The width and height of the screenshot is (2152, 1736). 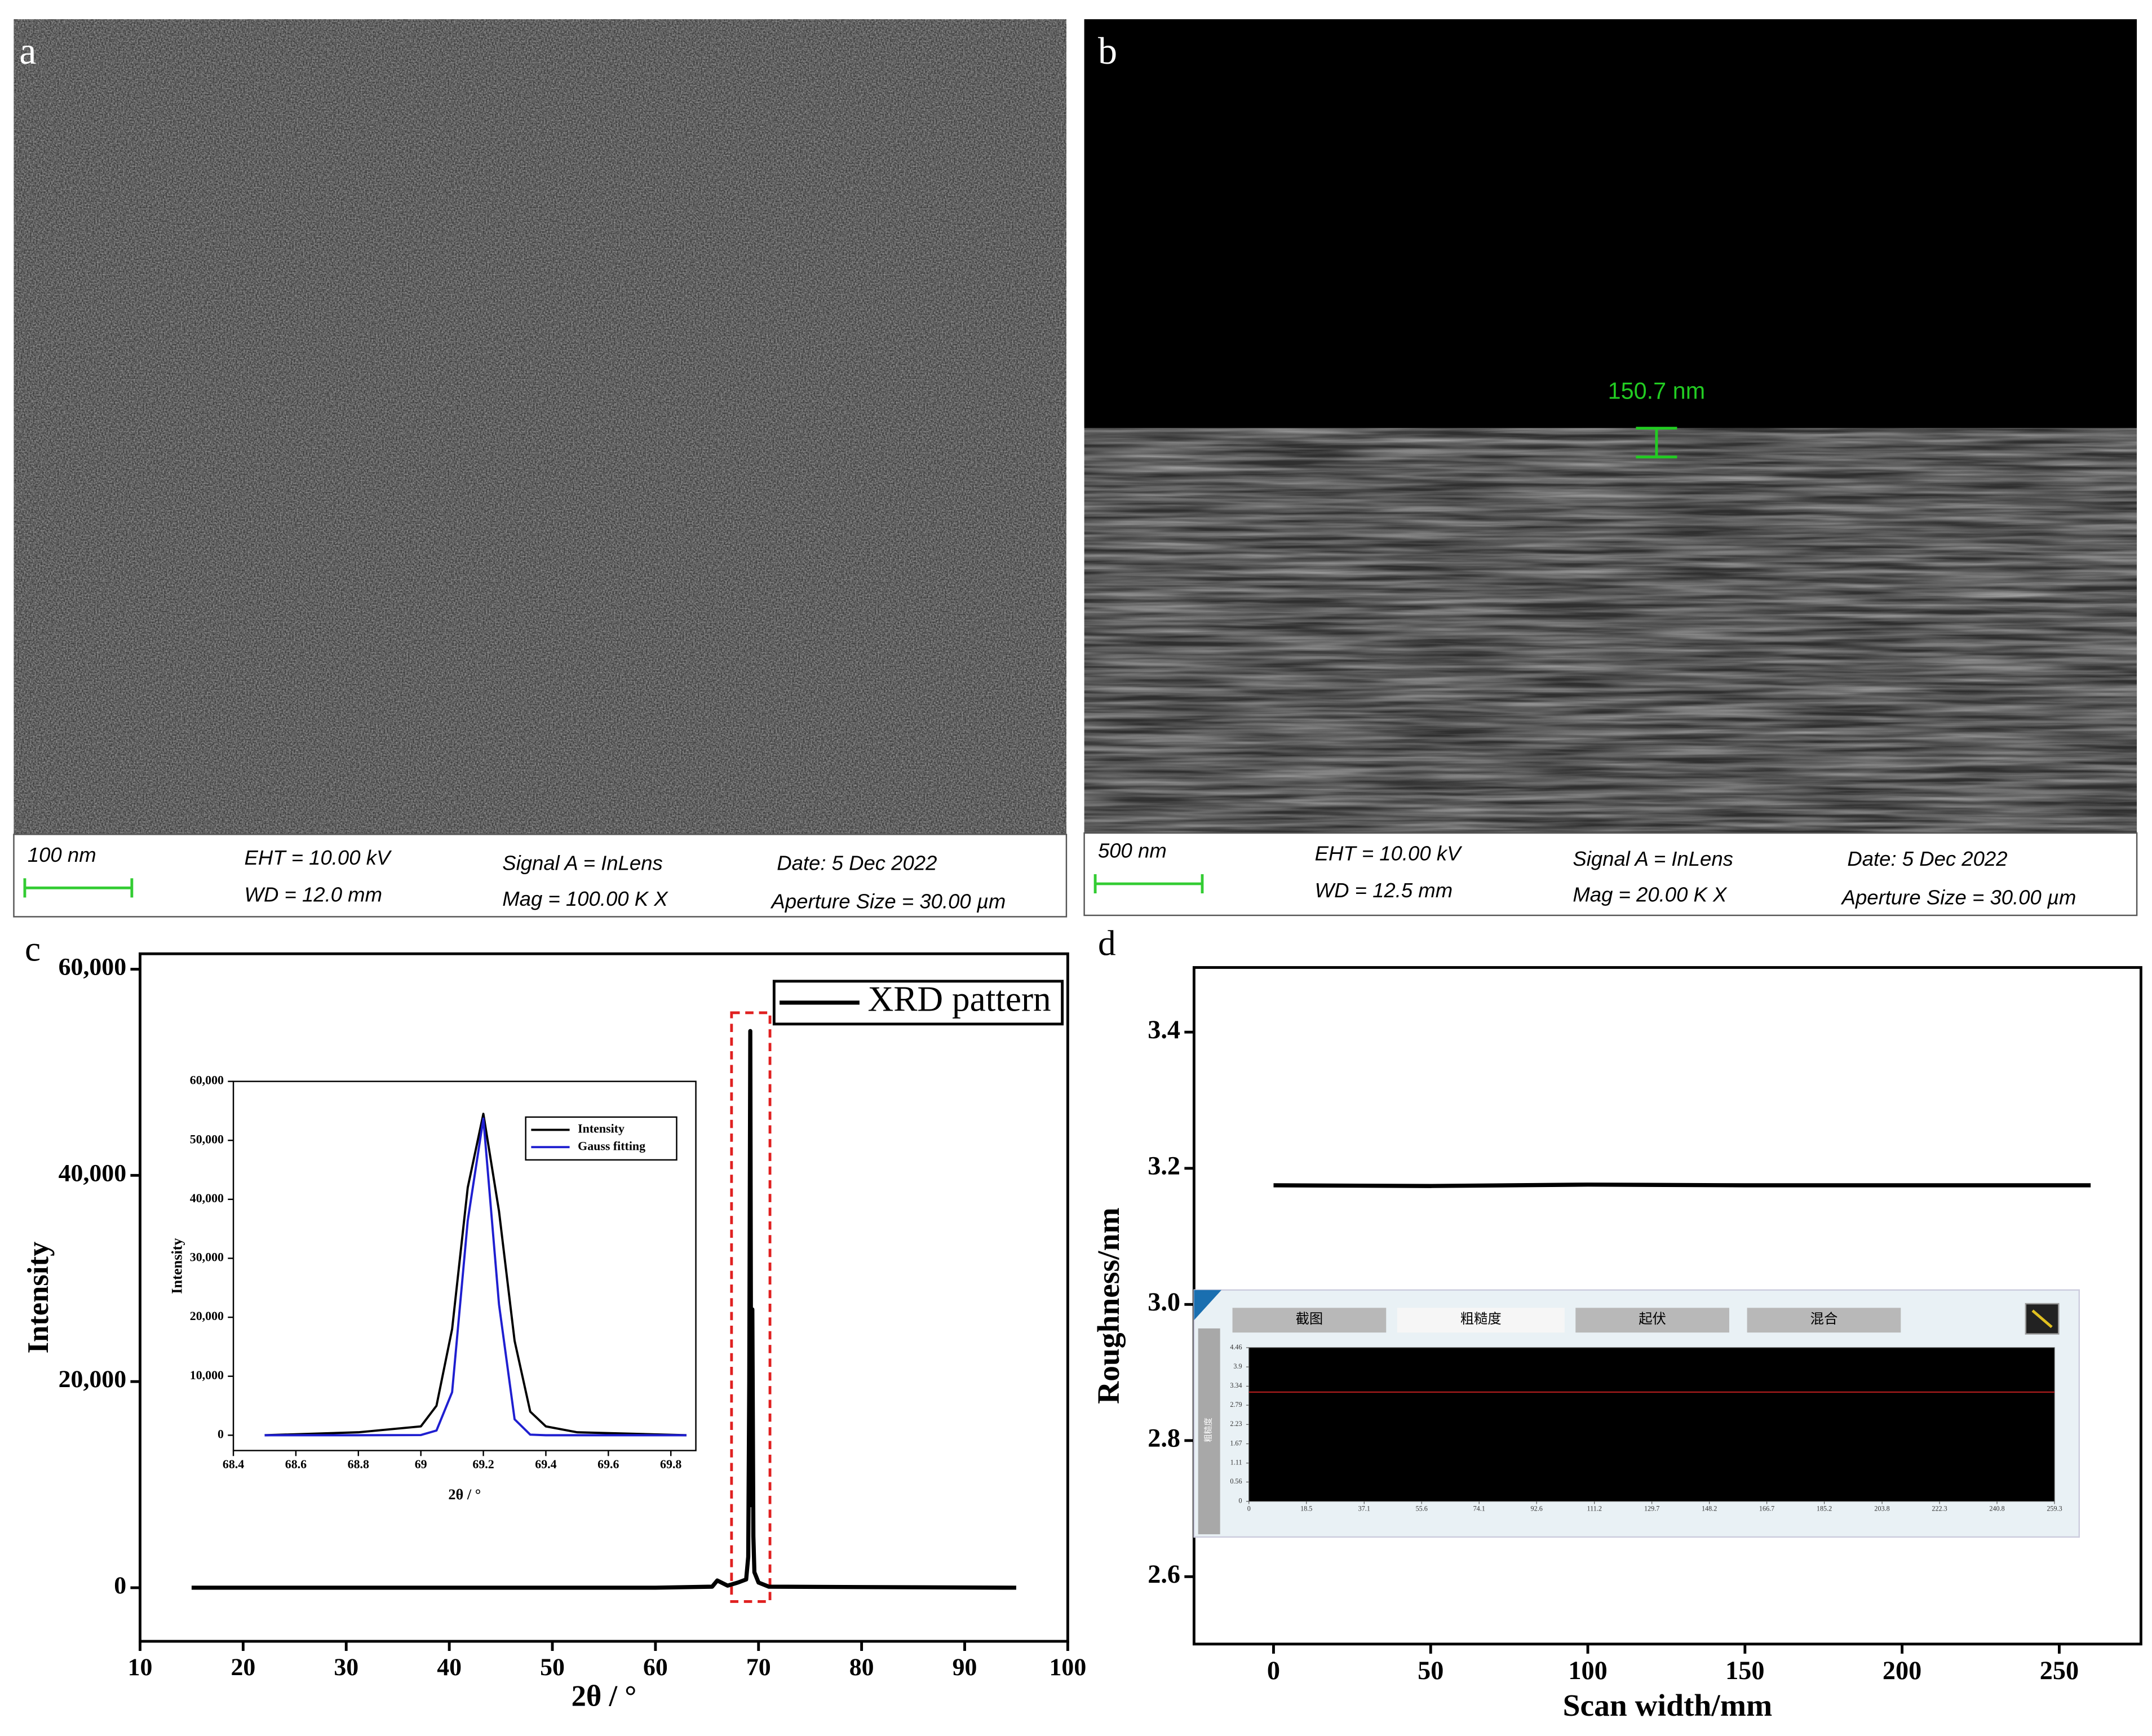 What do you see at coordinates (1236, 1481) in the screenshot?
I see `y-tick-label: 0.56` at bounding box center [1236, 1481].